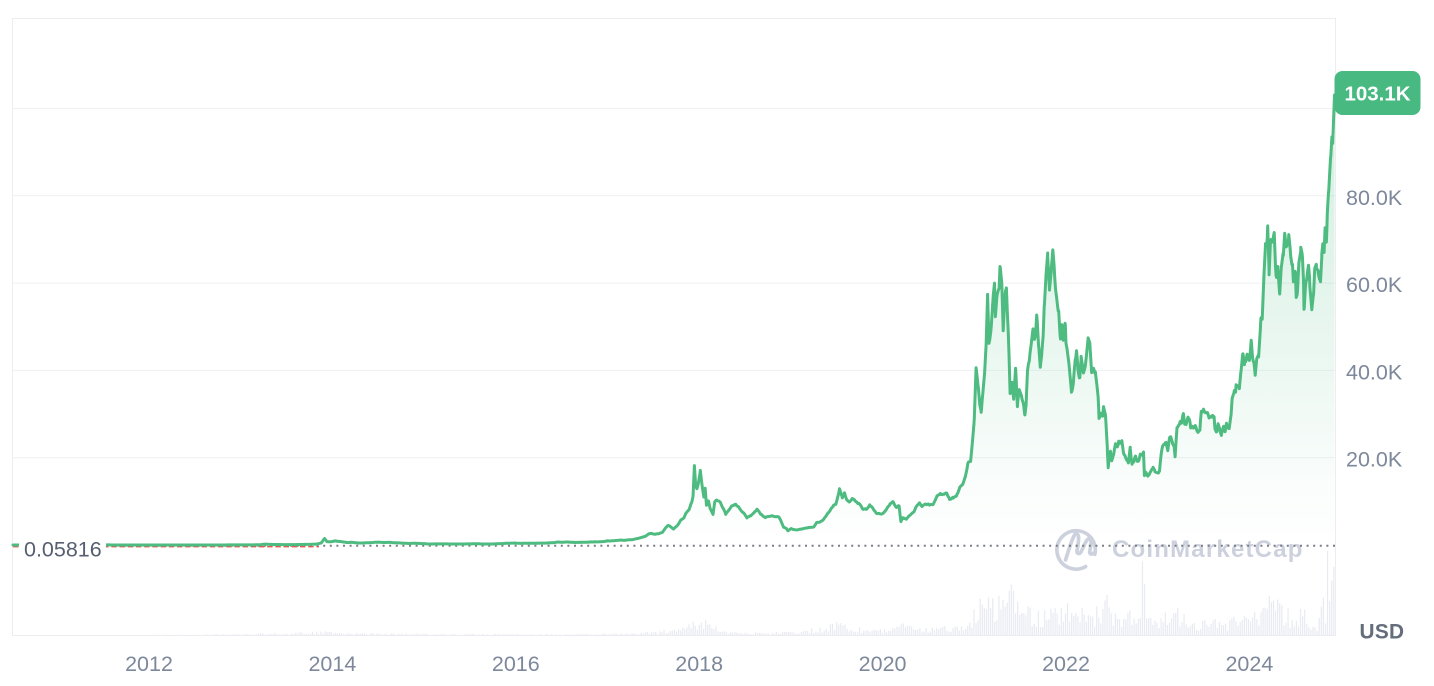 The image size is (1434, 686). Describe the element at coordinates (1374, 198) in the screenshot. I see `svg-text: 80.0K` at that location.